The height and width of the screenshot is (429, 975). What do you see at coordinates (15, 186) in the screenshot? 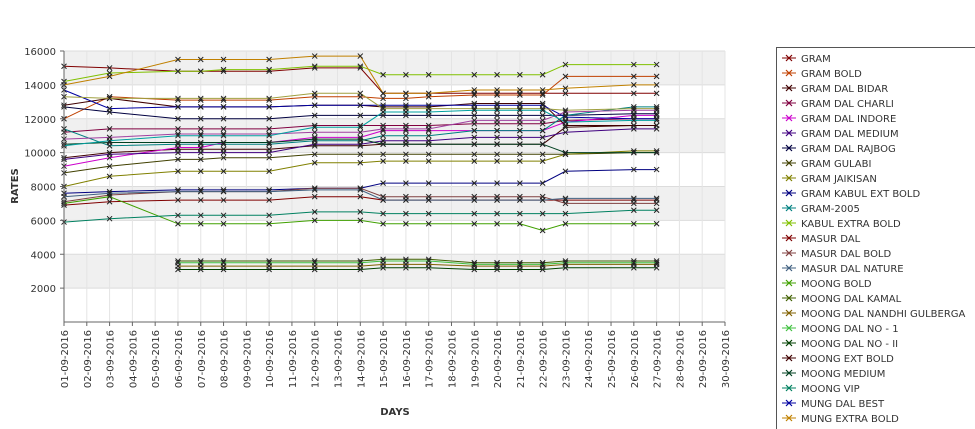
I see `y-axis-title: RATES` at bounding box center [15, 186].